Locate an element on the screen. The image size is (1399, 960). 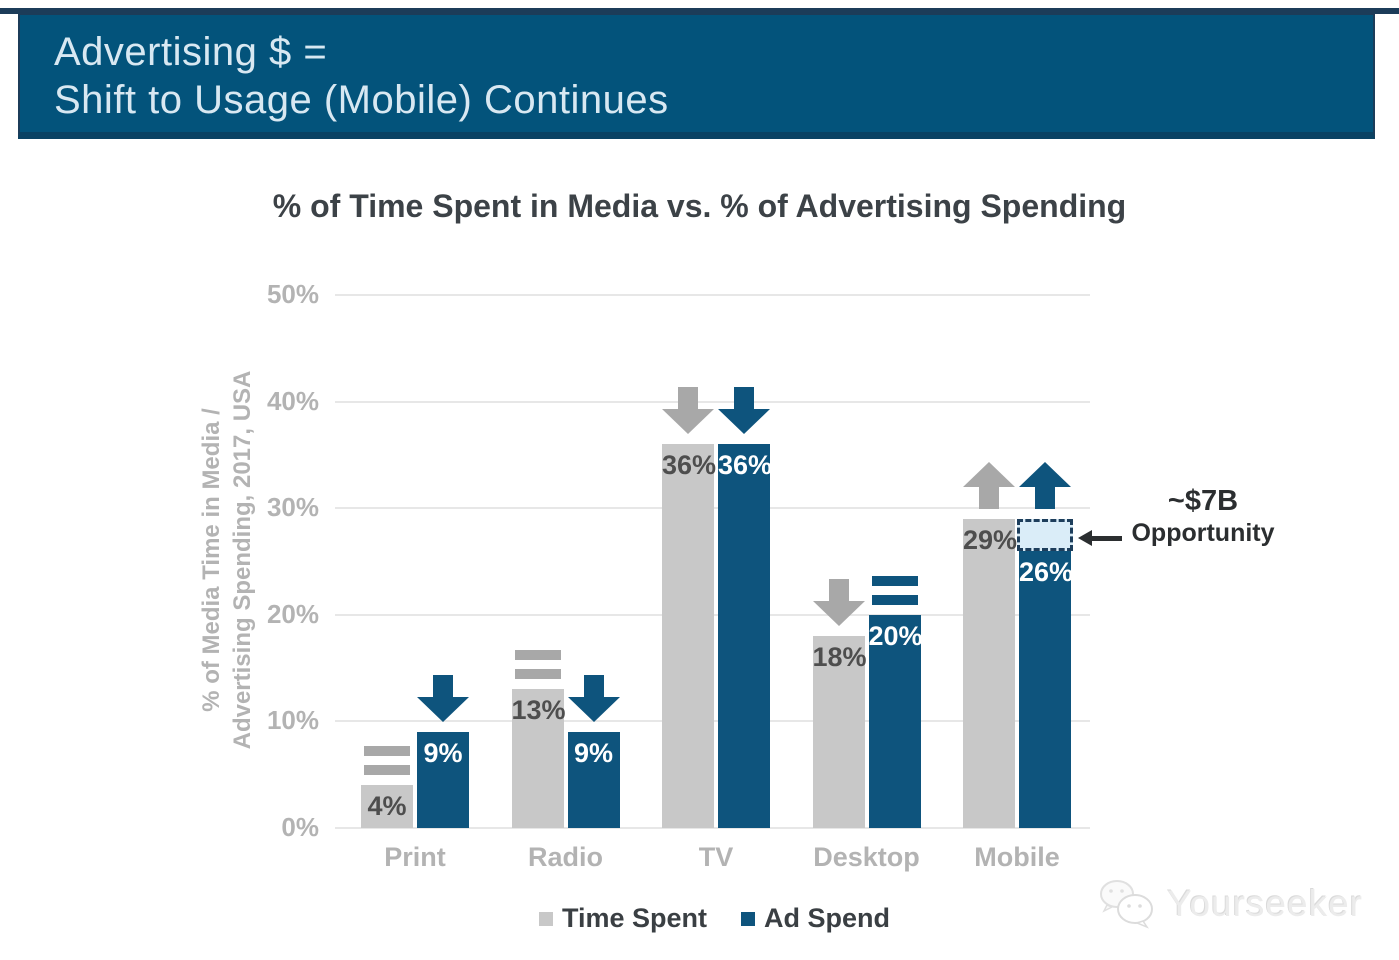
bar-time-spent-desktop: 18% is located at coordinates (839, 732).